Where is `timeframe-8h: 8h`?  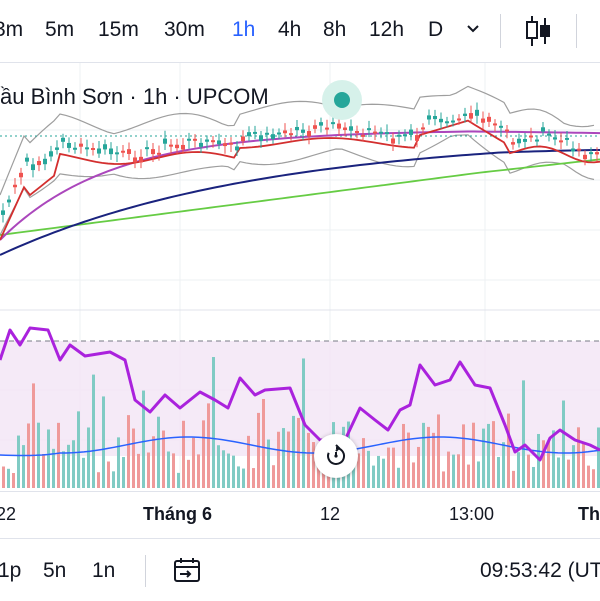
timeframe-8h: 8h is located at coordinates (335, 29).